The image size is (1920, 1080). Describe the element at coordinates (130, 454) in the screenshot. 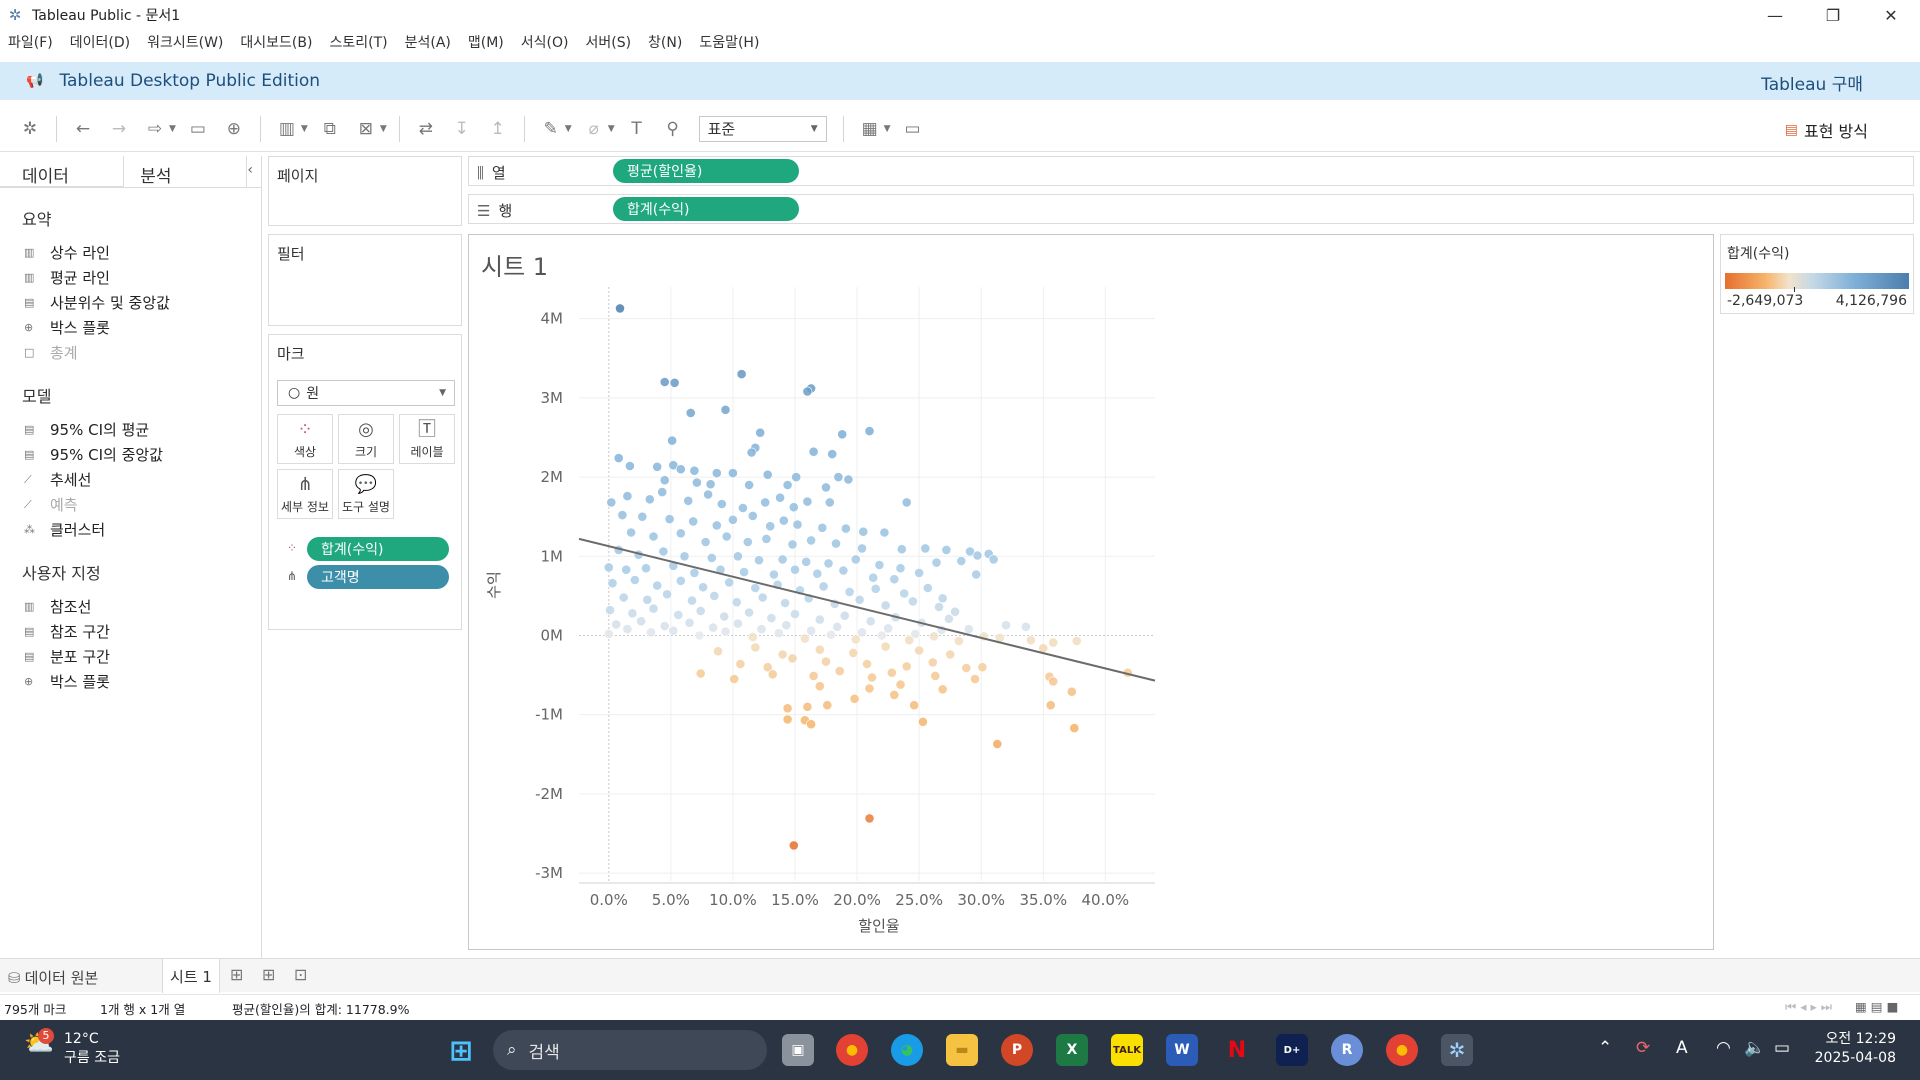

I see `analytics-item-ci-median: ▤ 95% CI의 중앙값` at that location.